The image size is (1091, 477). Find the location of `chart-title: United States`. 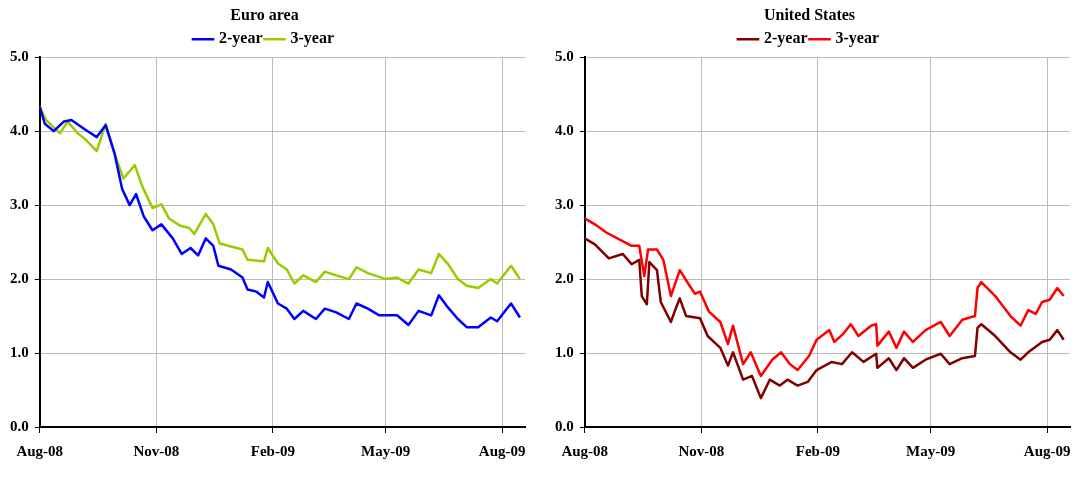

chart-title: United States is located at coordinates (809, 14).